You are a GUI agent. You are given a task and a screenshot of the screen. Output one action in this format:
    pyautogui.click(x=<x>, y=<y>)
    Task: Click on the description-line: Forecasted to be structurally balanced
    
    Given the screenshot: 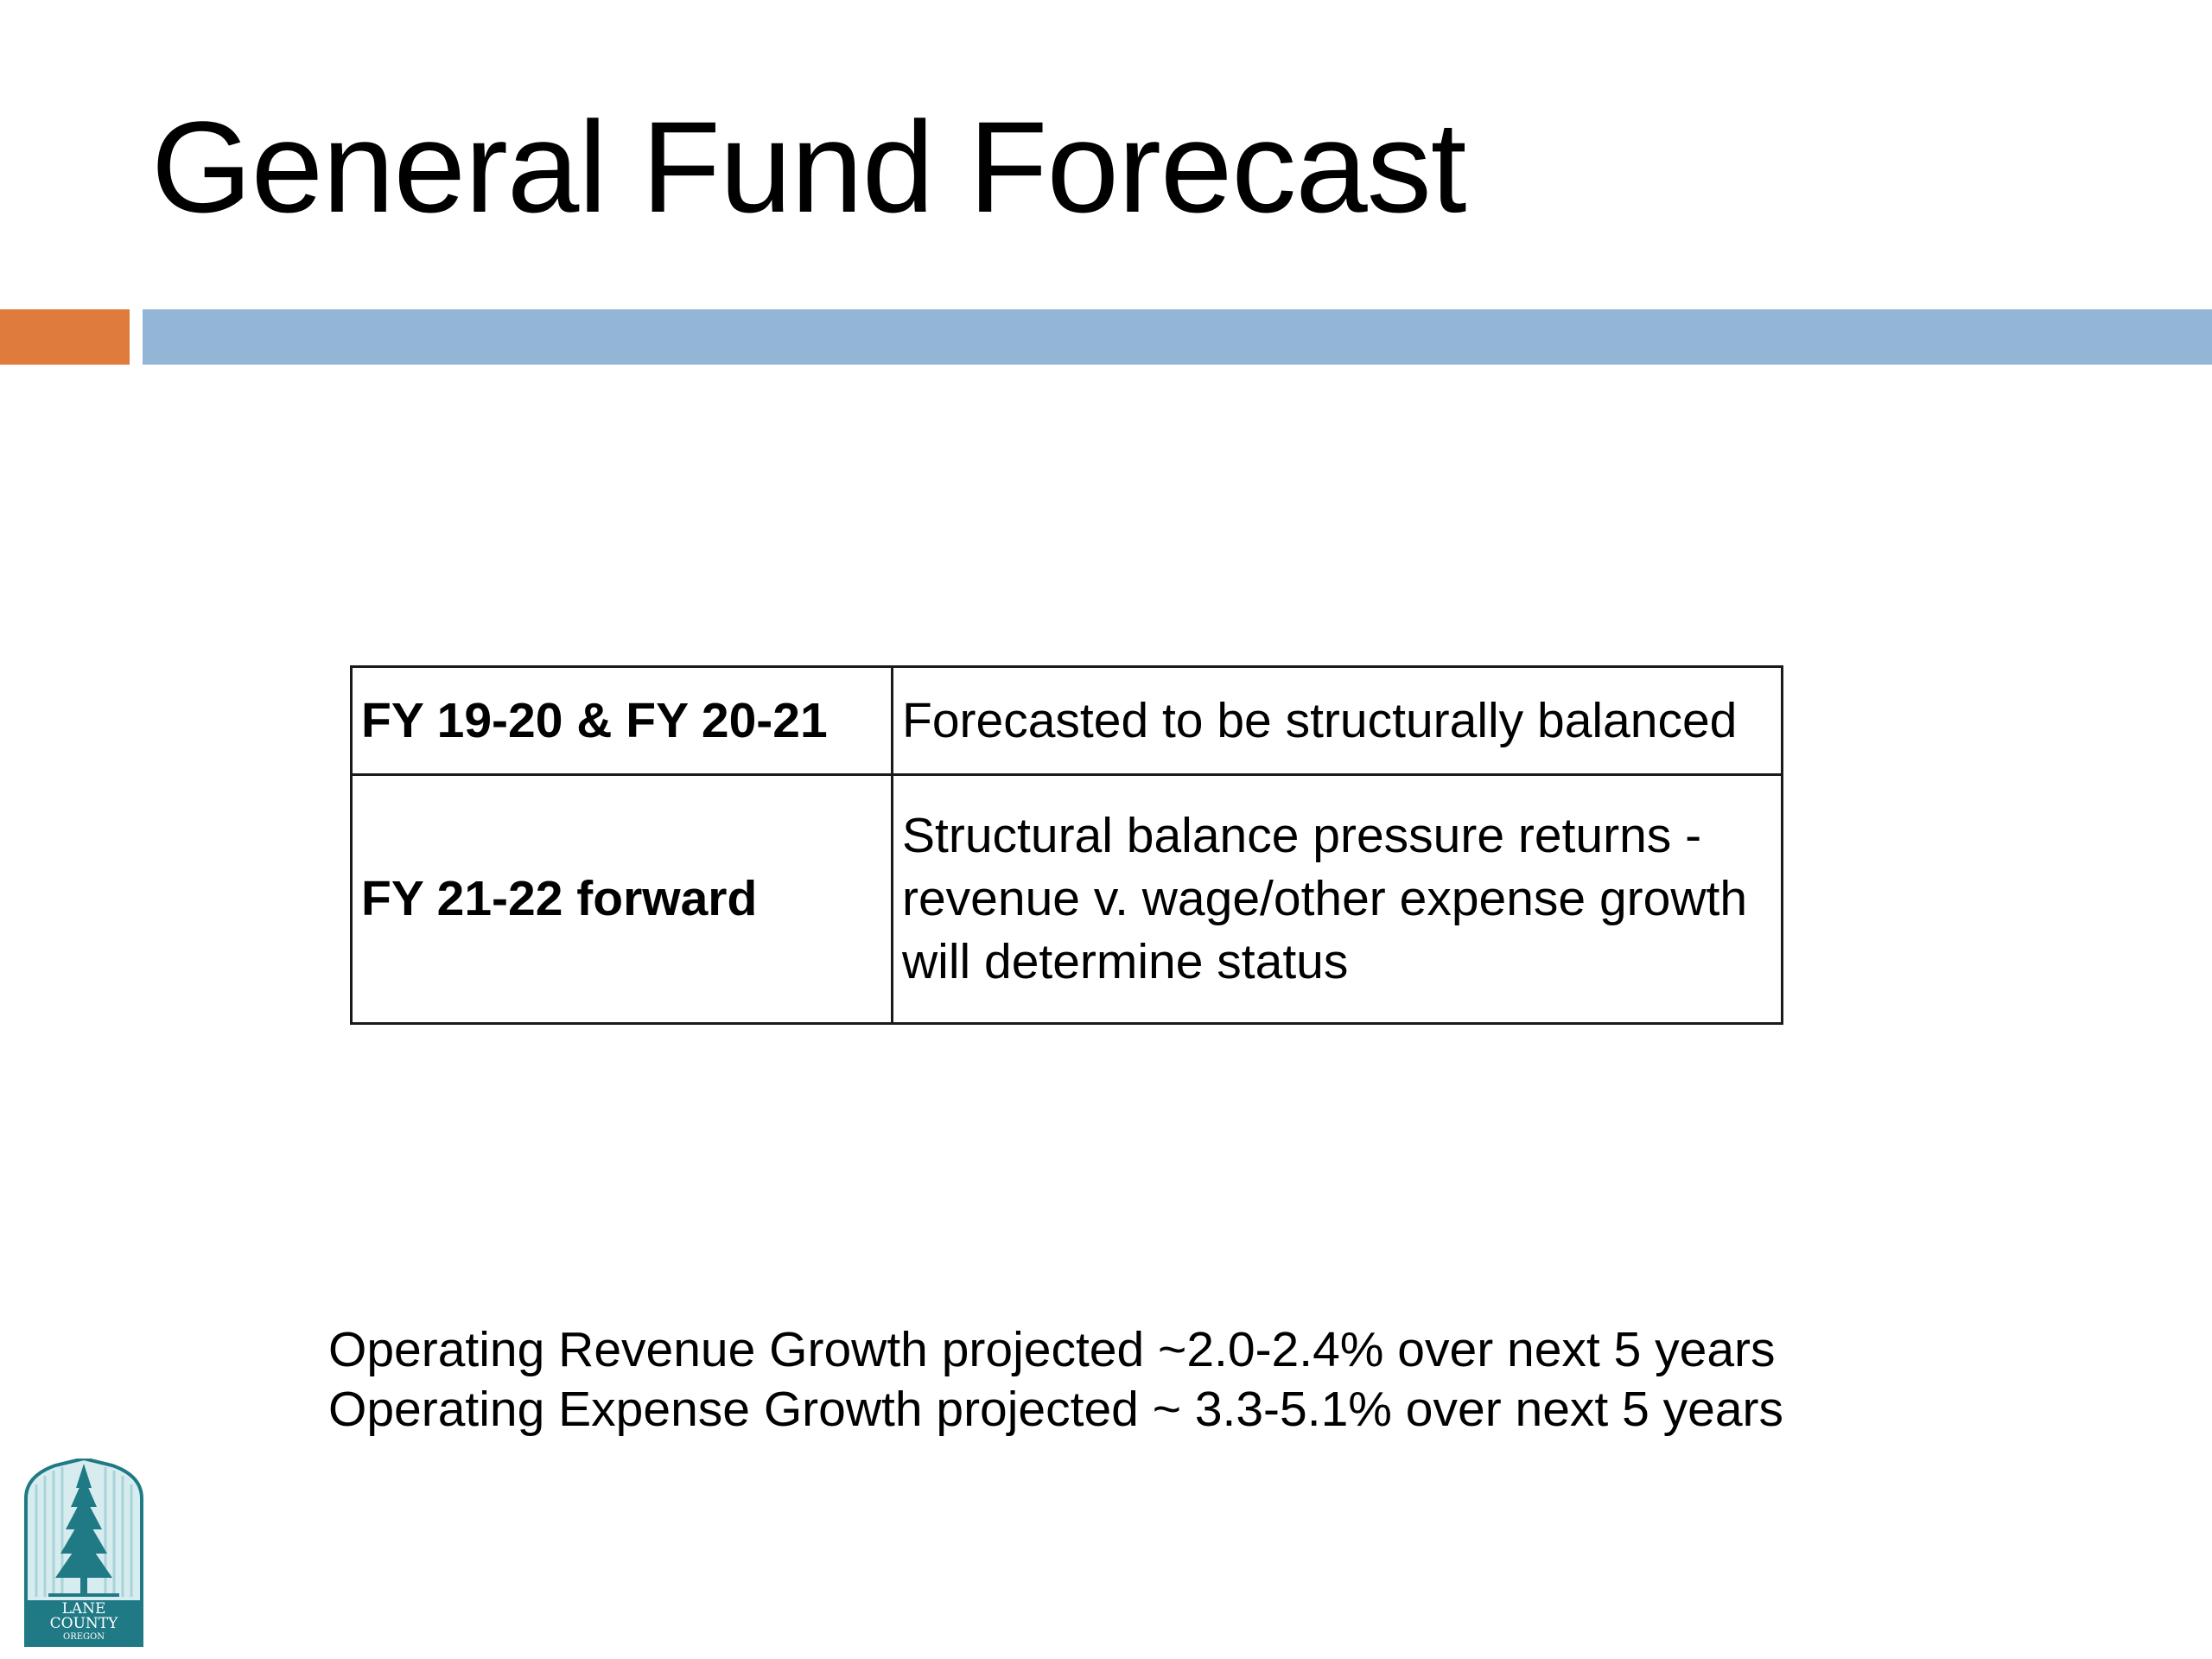 What is the action you would take?
    pyautogui.click(x=1320, y=720)
    